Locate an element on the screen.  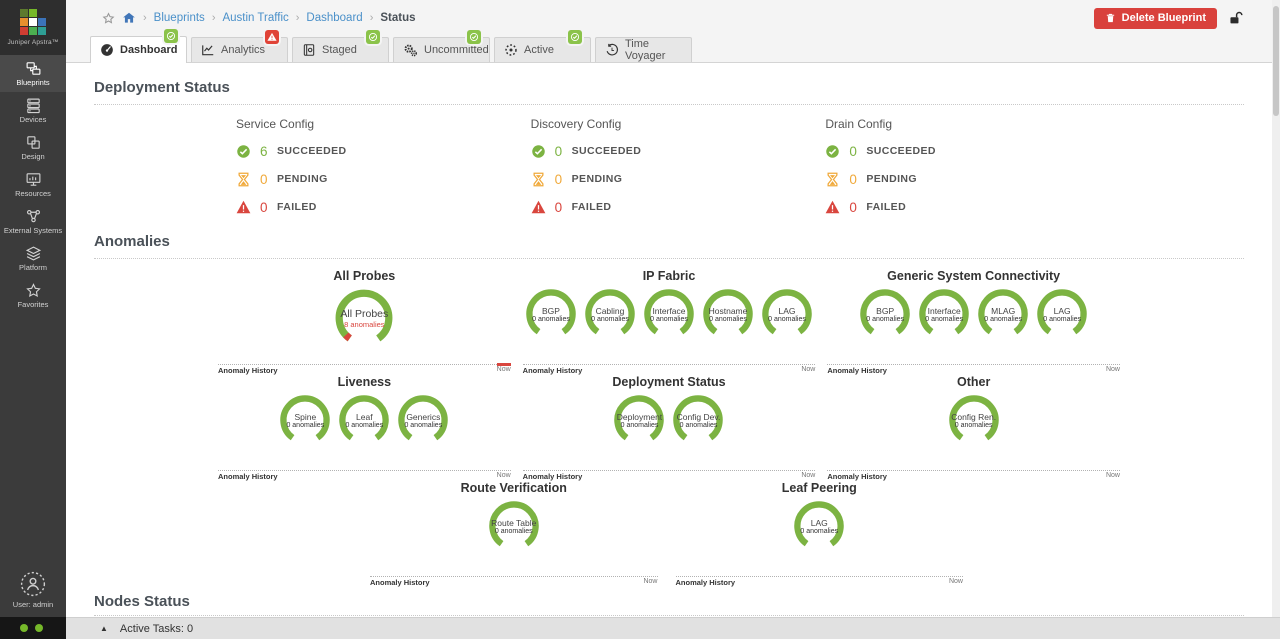
gauge-config-dev: Config Dev. 0 anomalies is located at coordinates (698, 420).